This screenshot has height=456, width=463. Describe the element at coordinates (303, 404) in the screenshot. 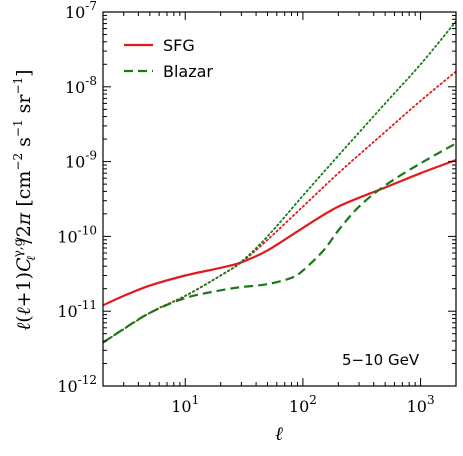

I see `x-tick-label: 10²` at that location.